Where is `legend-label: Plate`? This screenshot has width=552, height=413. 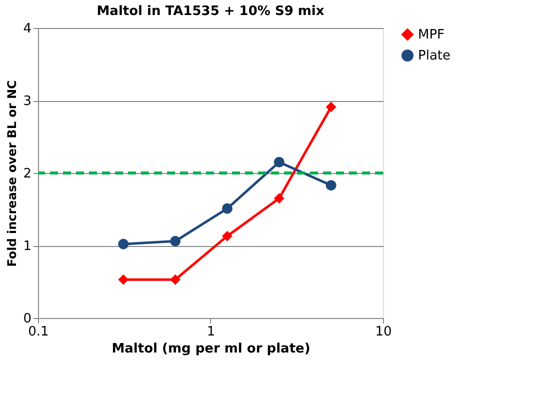 legend-label: Plate is located at coordinates (434, 56).